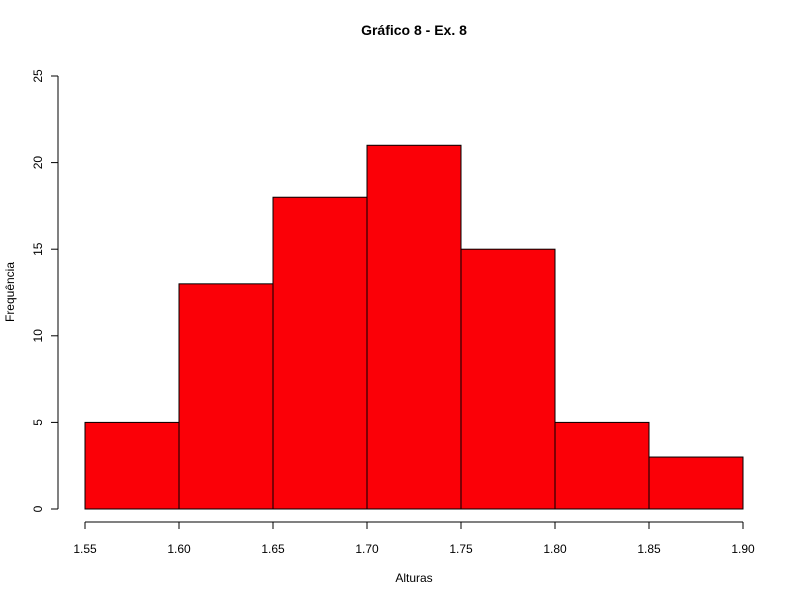  I want to click on x-tick-label: 1.55, so click(85, 549).